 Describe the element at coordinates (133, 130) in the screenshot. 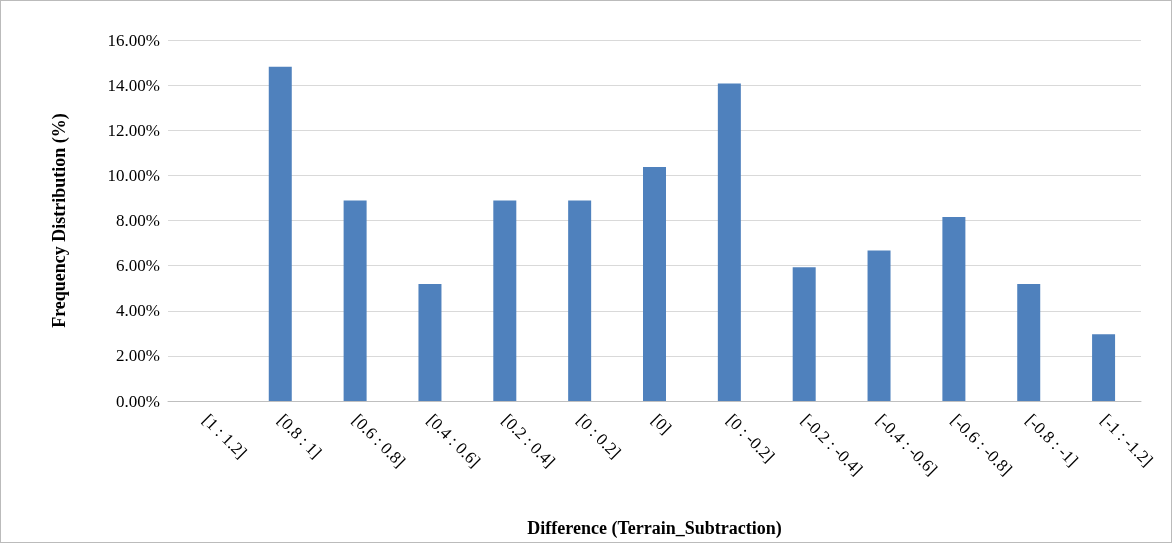

I see `y-tick-label: 12.00%` at that location.